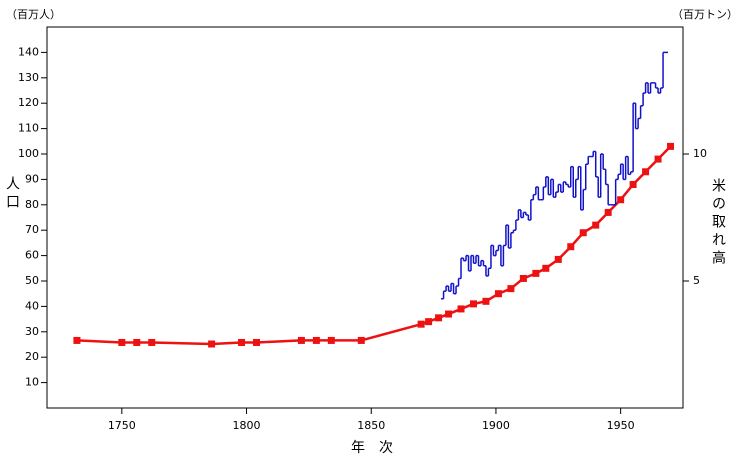  I want to click on y-tick-label: 100, so click(28, 153).